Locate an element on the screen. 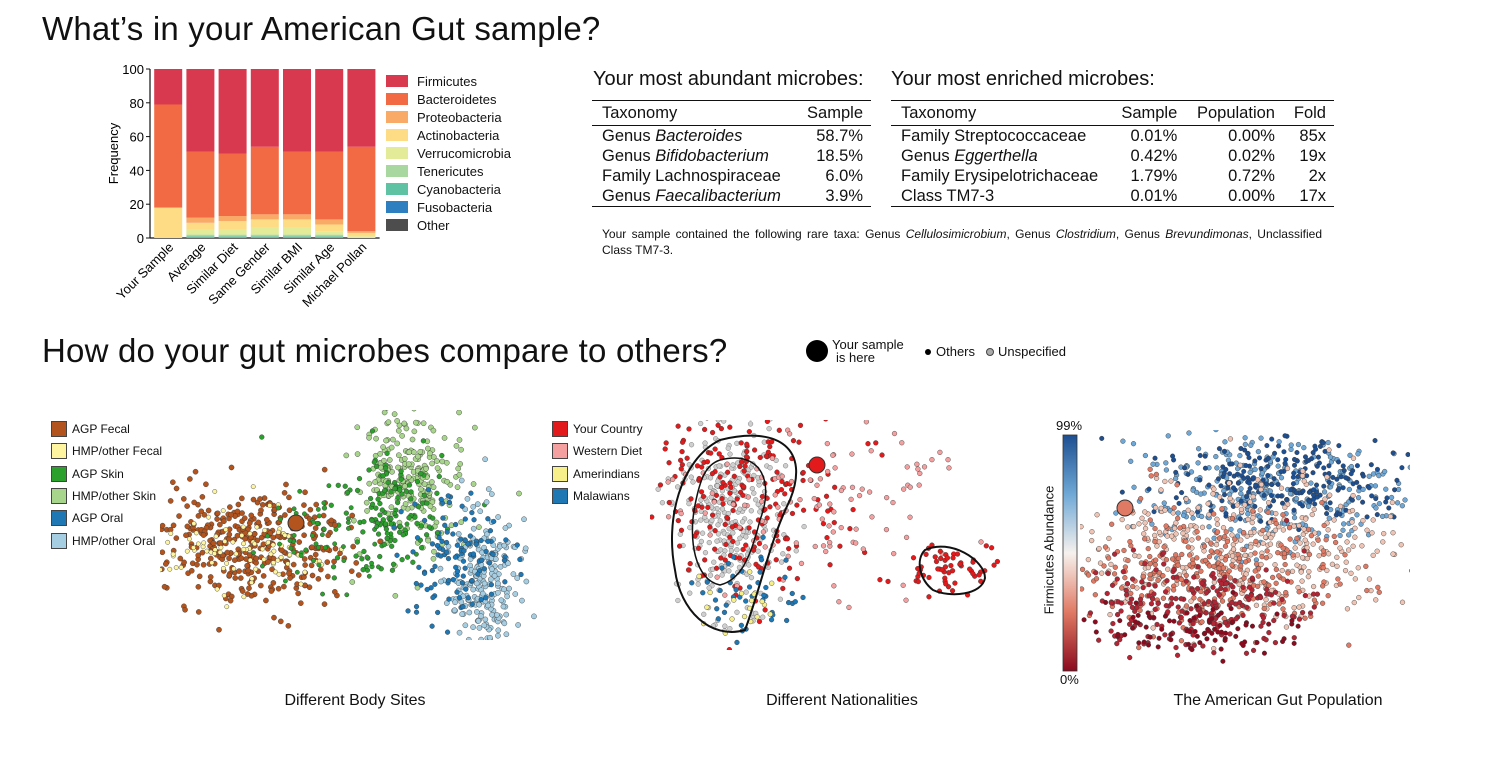 Image resolution: width=1501 pixels, height=758 pixels. density-contour is located at coordinates (734, 533).